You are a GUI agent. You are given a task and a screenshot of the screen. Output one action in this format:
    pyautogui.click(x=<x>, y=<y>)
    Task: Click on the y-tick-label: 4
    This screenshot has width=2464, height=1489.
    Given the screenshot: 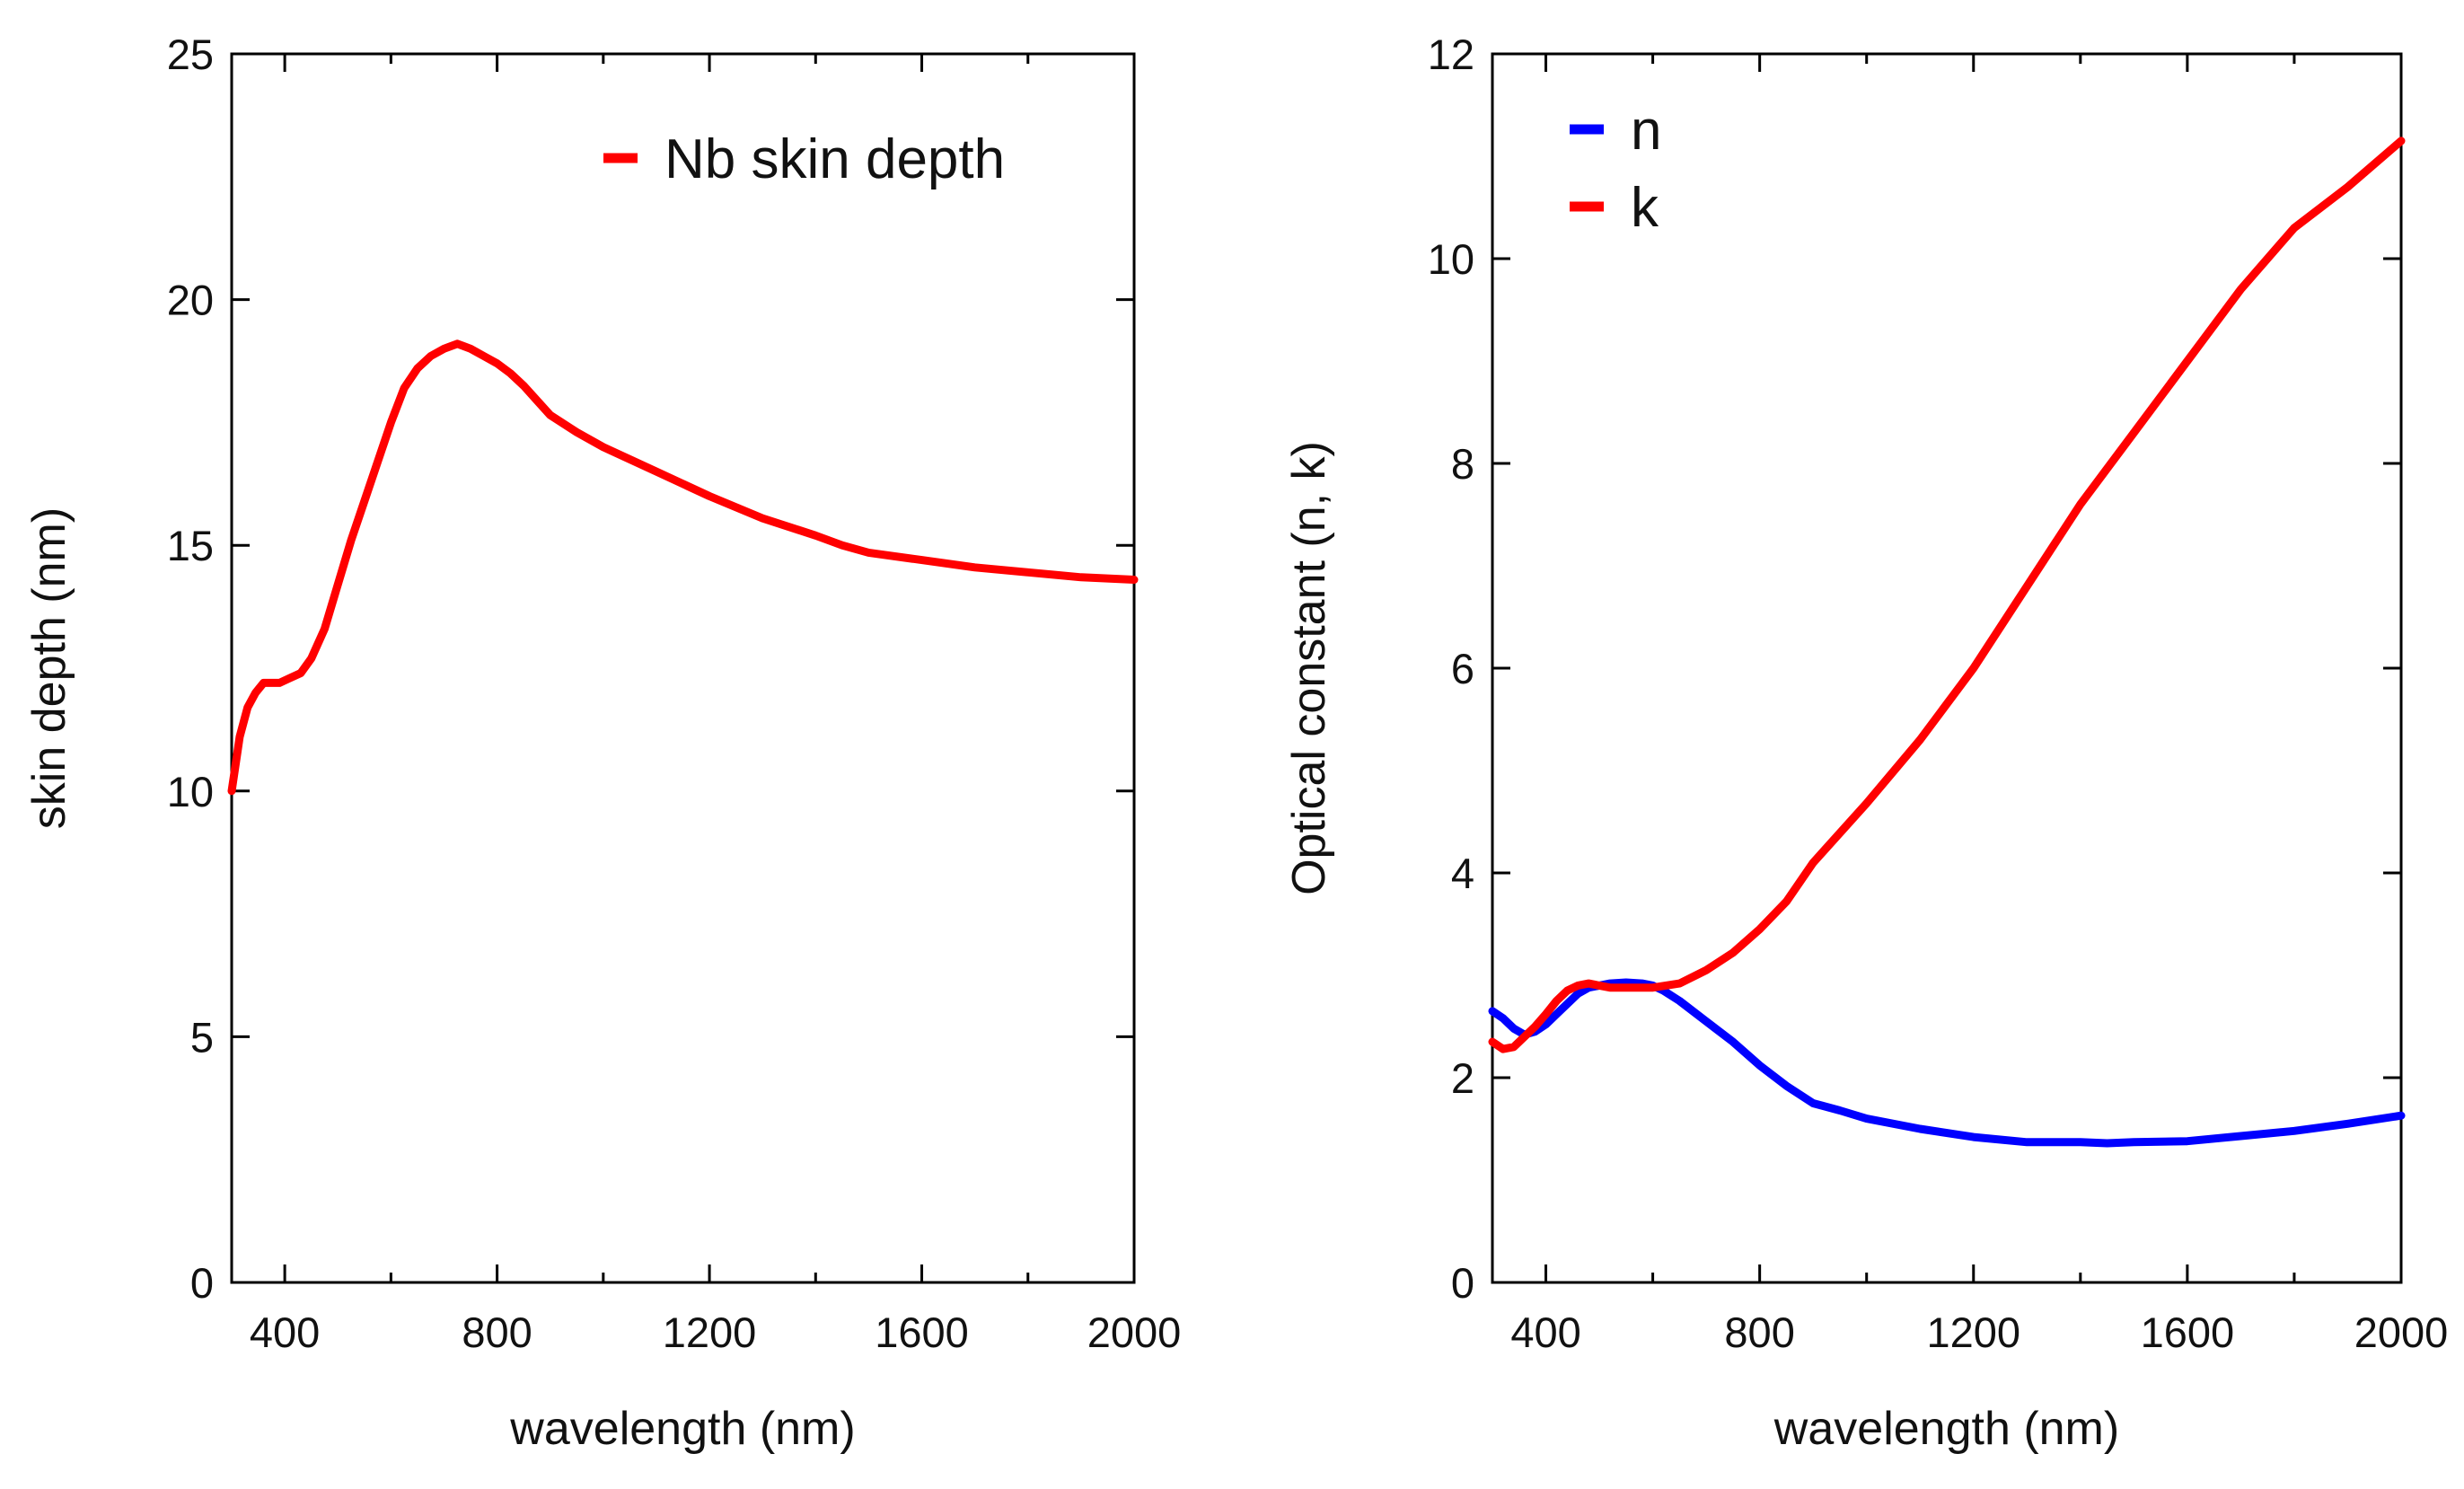 What is the action you would take?
    pyautogui.click(x=1462, y=874)
    